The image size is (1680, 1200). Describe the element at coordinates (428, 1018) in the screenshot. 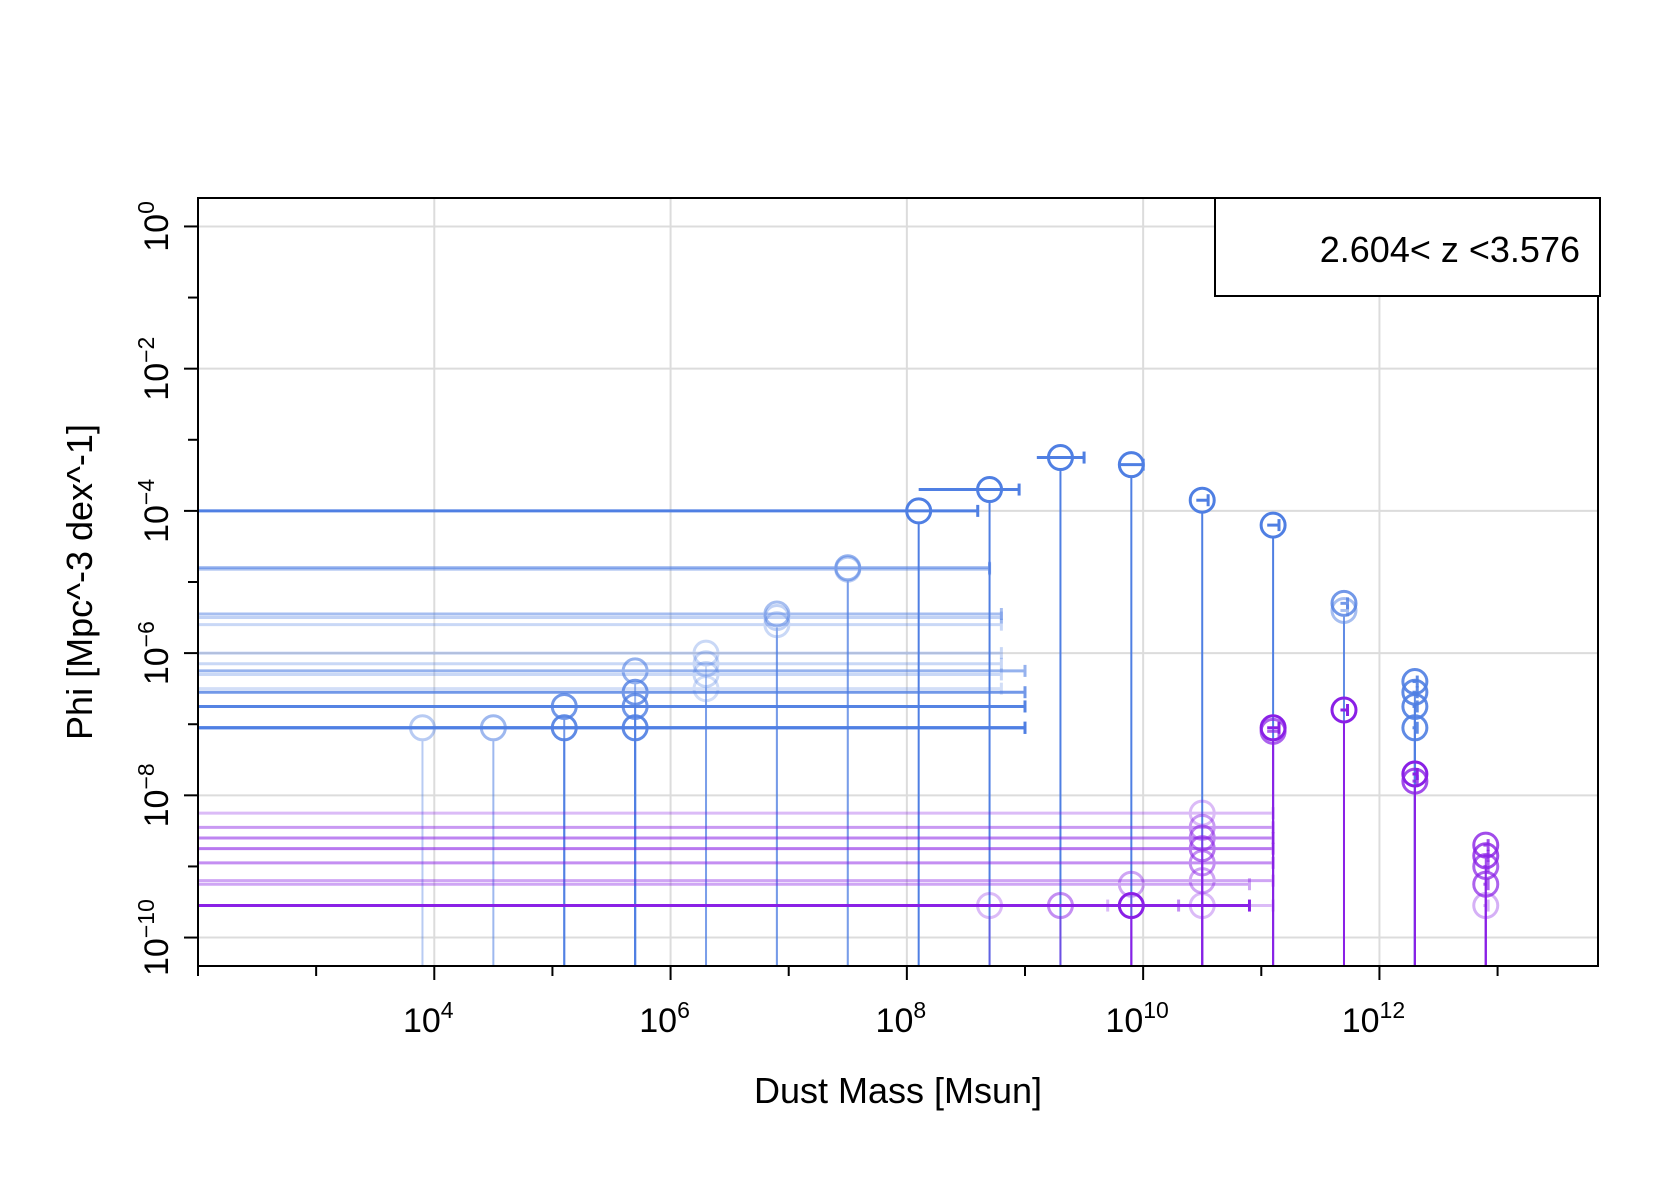

I see `x-tick-label: 10⁴` at that location.